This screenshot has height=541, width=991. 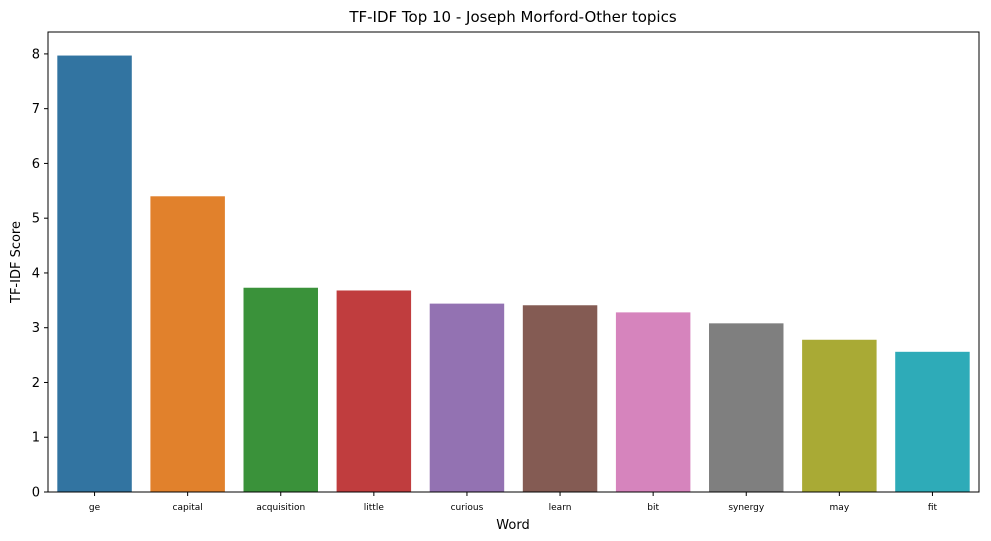 What do you see at coordinates (374, 391) in the screenshot?
I see `bar-little` at bounding box center [374, 391].